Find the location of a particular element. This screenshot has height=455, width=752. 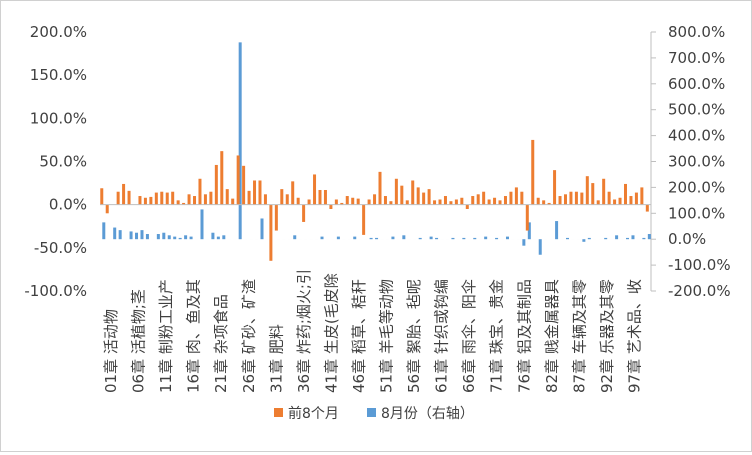

legend-label-jan-aug: 前8个月 is located at coordinates (313, 413).